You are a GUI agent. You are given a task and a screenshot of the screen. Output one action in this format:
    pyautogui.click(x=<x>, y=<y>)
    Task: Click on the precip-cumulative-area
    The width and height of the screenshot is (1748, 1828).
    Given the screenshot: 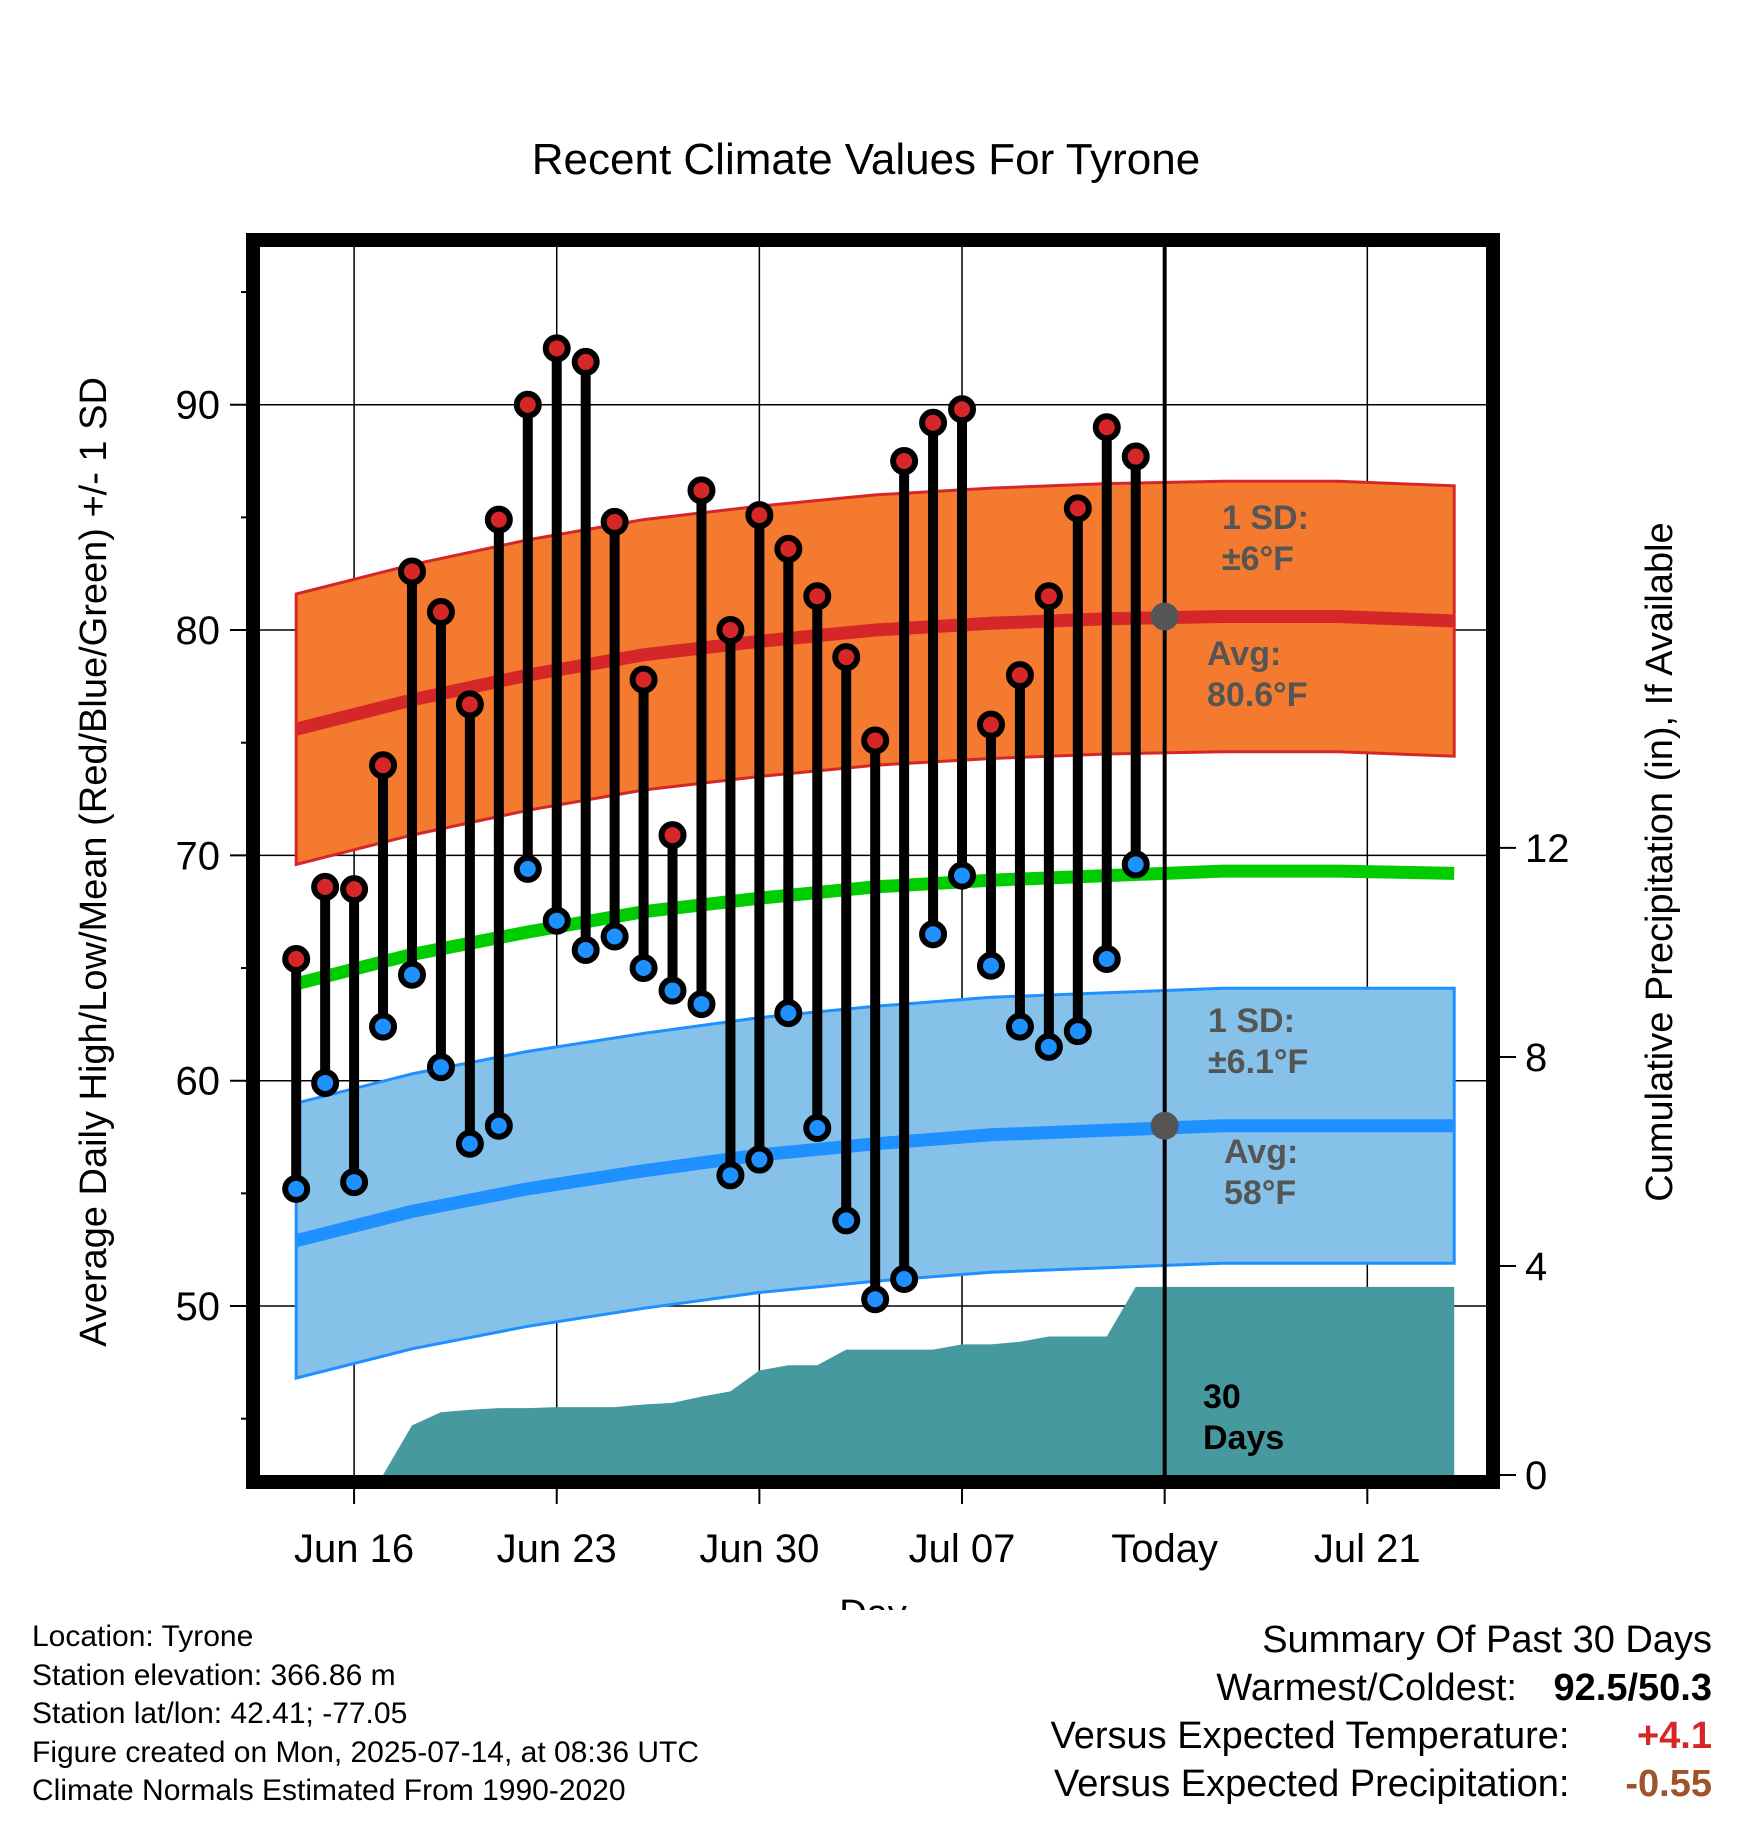 What is the action you would take?
    pyautogui.click(x=919, y=1380)
    